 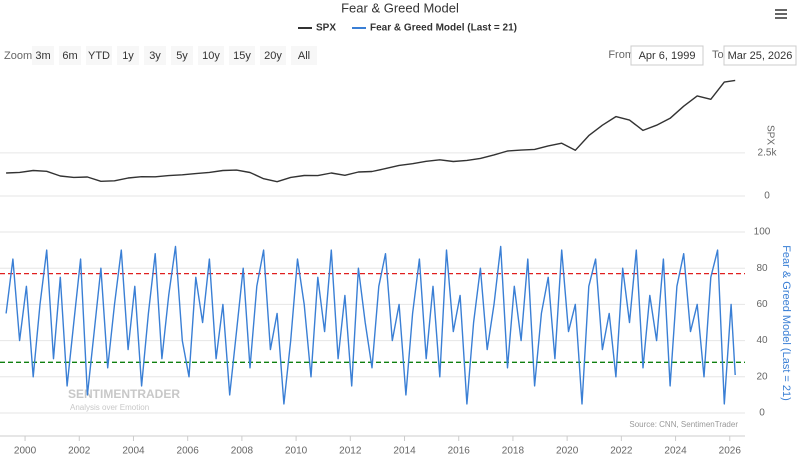 I want to click on legend-label: Fear & Greed Model (Last = 21), so click(x=443, y=28).